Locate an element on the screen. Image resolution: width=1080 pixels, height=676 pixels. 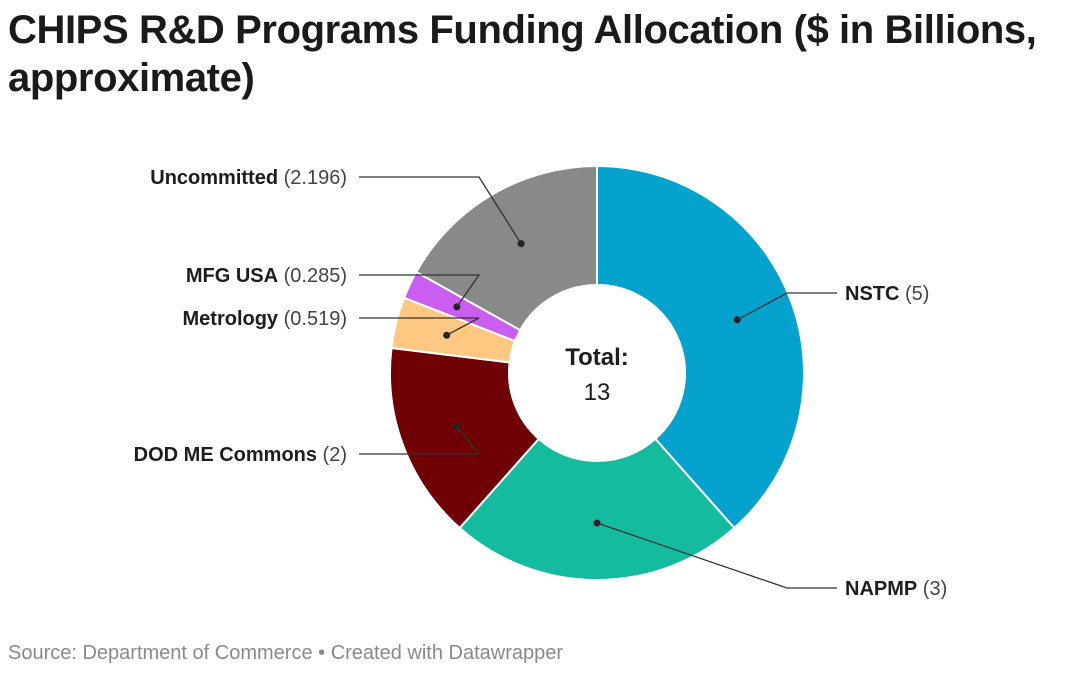
slice-dod-me-commons is located at coordinates (465, 438).